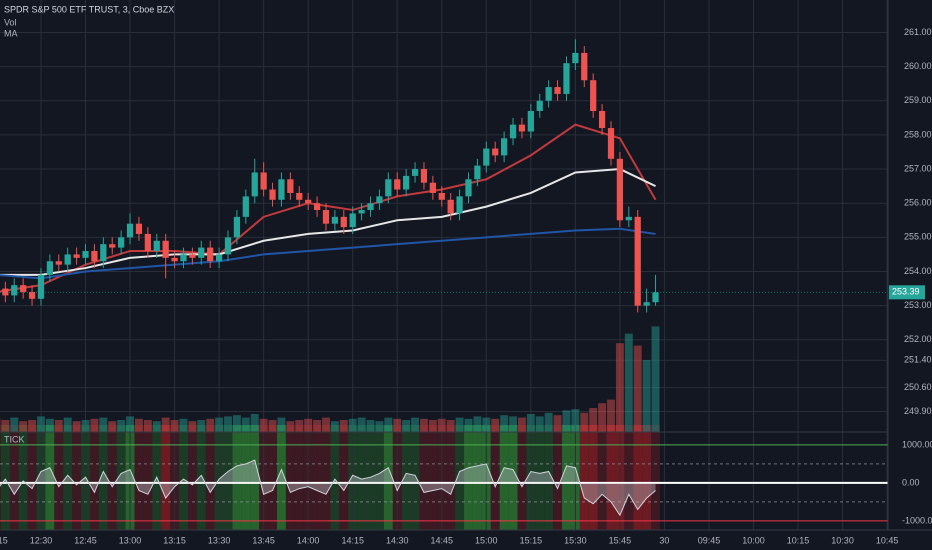 The height and width of the screenshot is (550, 932). Describe the element at coordinates (917, 520) in the screenshot. I see `y2-tick-label: -1000.00` at that location.